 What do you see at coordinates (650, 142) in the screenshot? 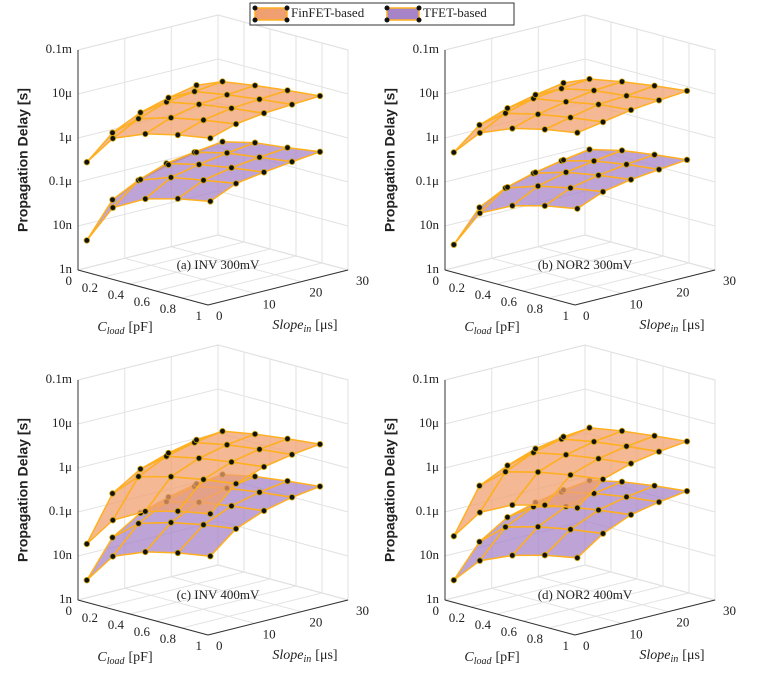
I see `back-wall` at bounding box center [650, 142].